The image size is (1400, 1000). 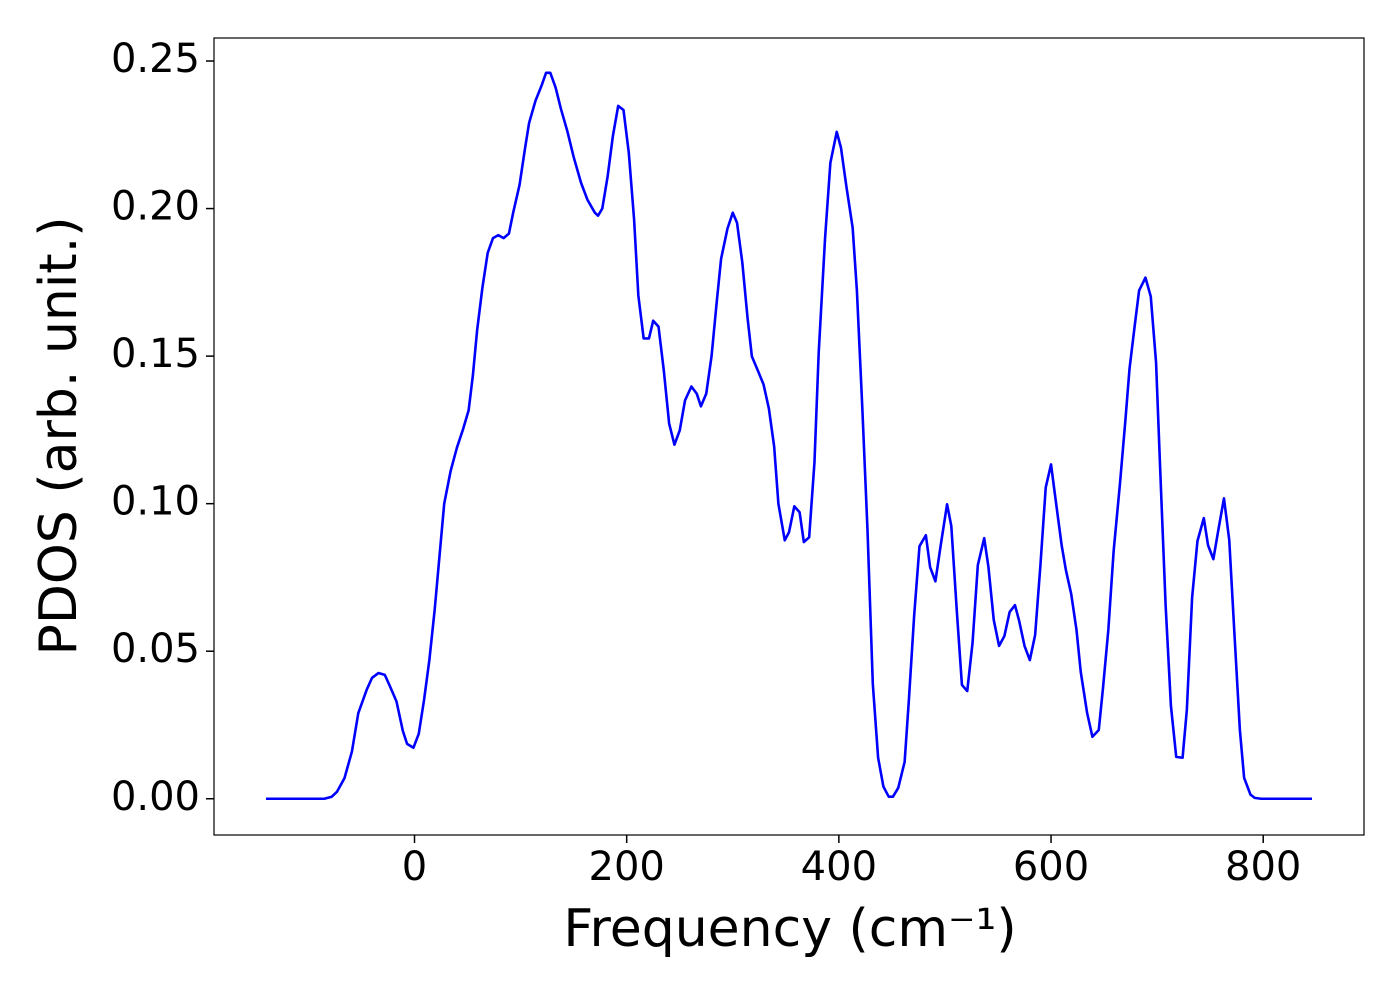 What do you see at coordinates (155, 502) in the screenshot?
I see `y-tick-label: 0.10` at bounding box center [155, 502].